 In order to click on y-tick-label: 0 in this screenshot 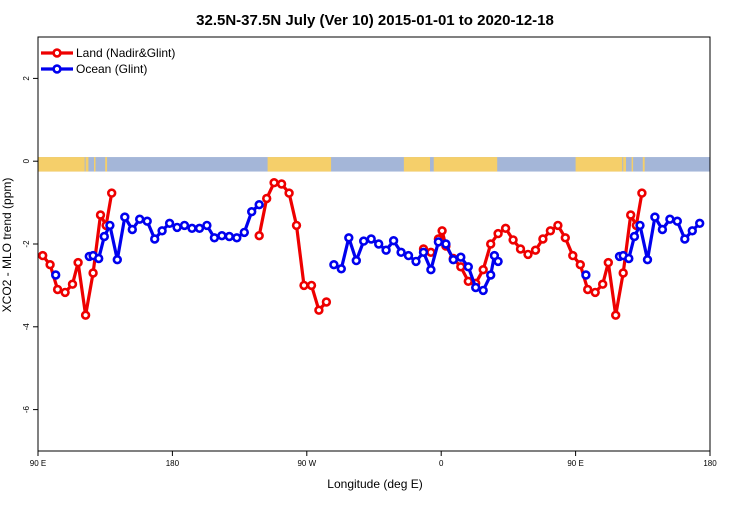, I will do `click(26, 160)`.